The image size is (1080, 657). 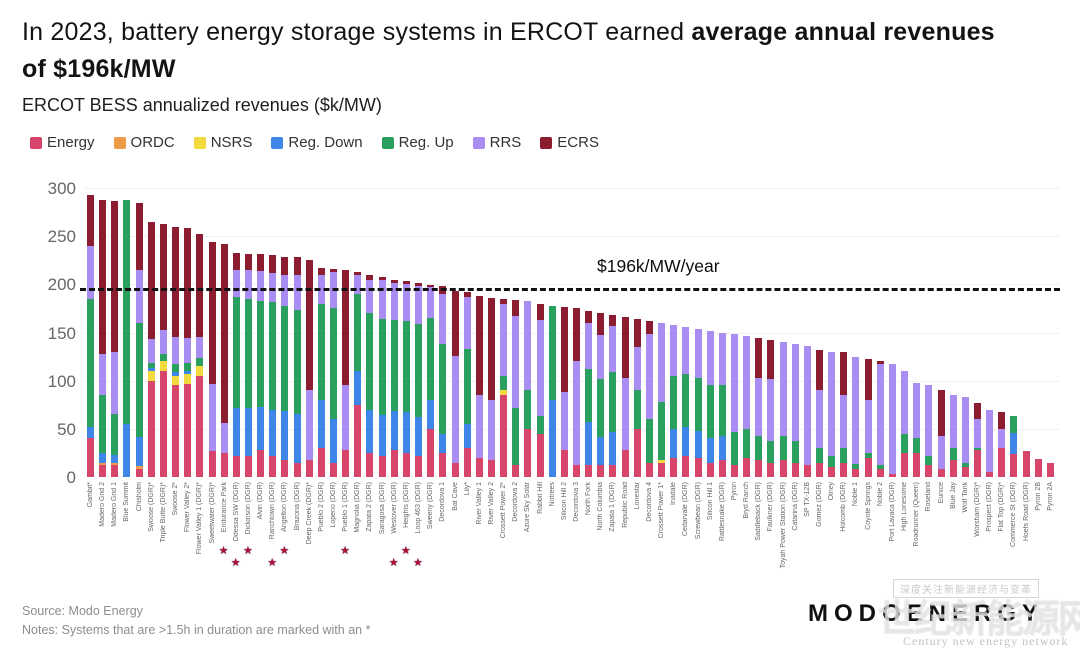 I want to click on x-axis-label: Rabbit Hill, so click(x=540, y=498).